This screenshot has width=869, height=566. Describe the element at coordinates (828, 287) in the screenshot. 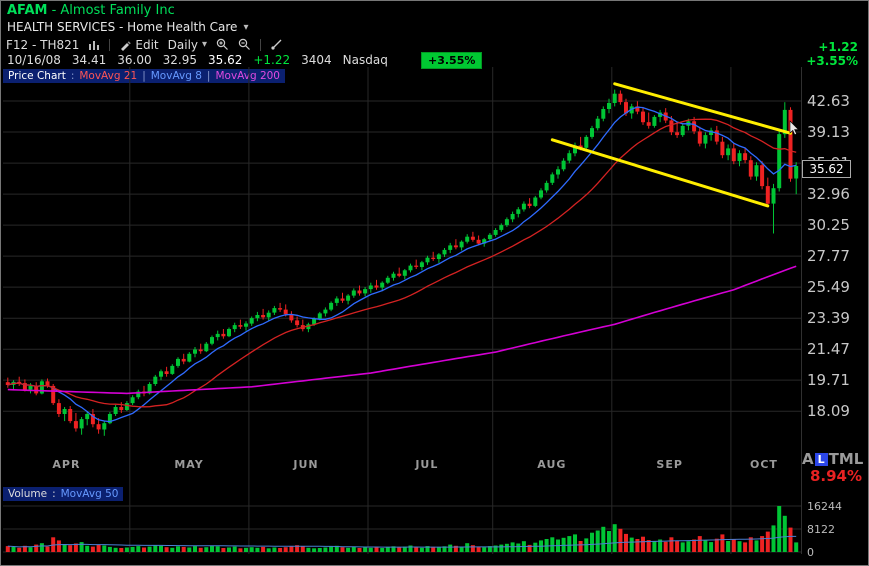

I see `price-axis-label: 25.49` at that location.